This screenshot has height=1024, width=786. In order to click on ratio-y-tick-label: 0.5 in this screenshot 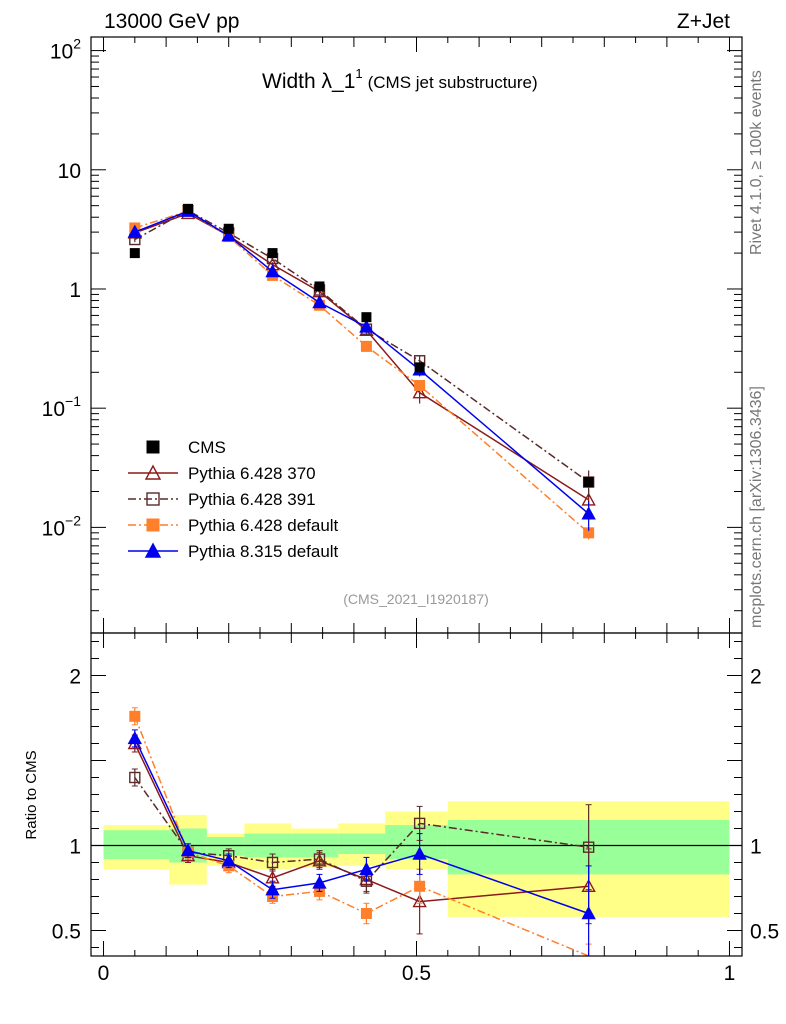, I will do `click(66, 932)`.